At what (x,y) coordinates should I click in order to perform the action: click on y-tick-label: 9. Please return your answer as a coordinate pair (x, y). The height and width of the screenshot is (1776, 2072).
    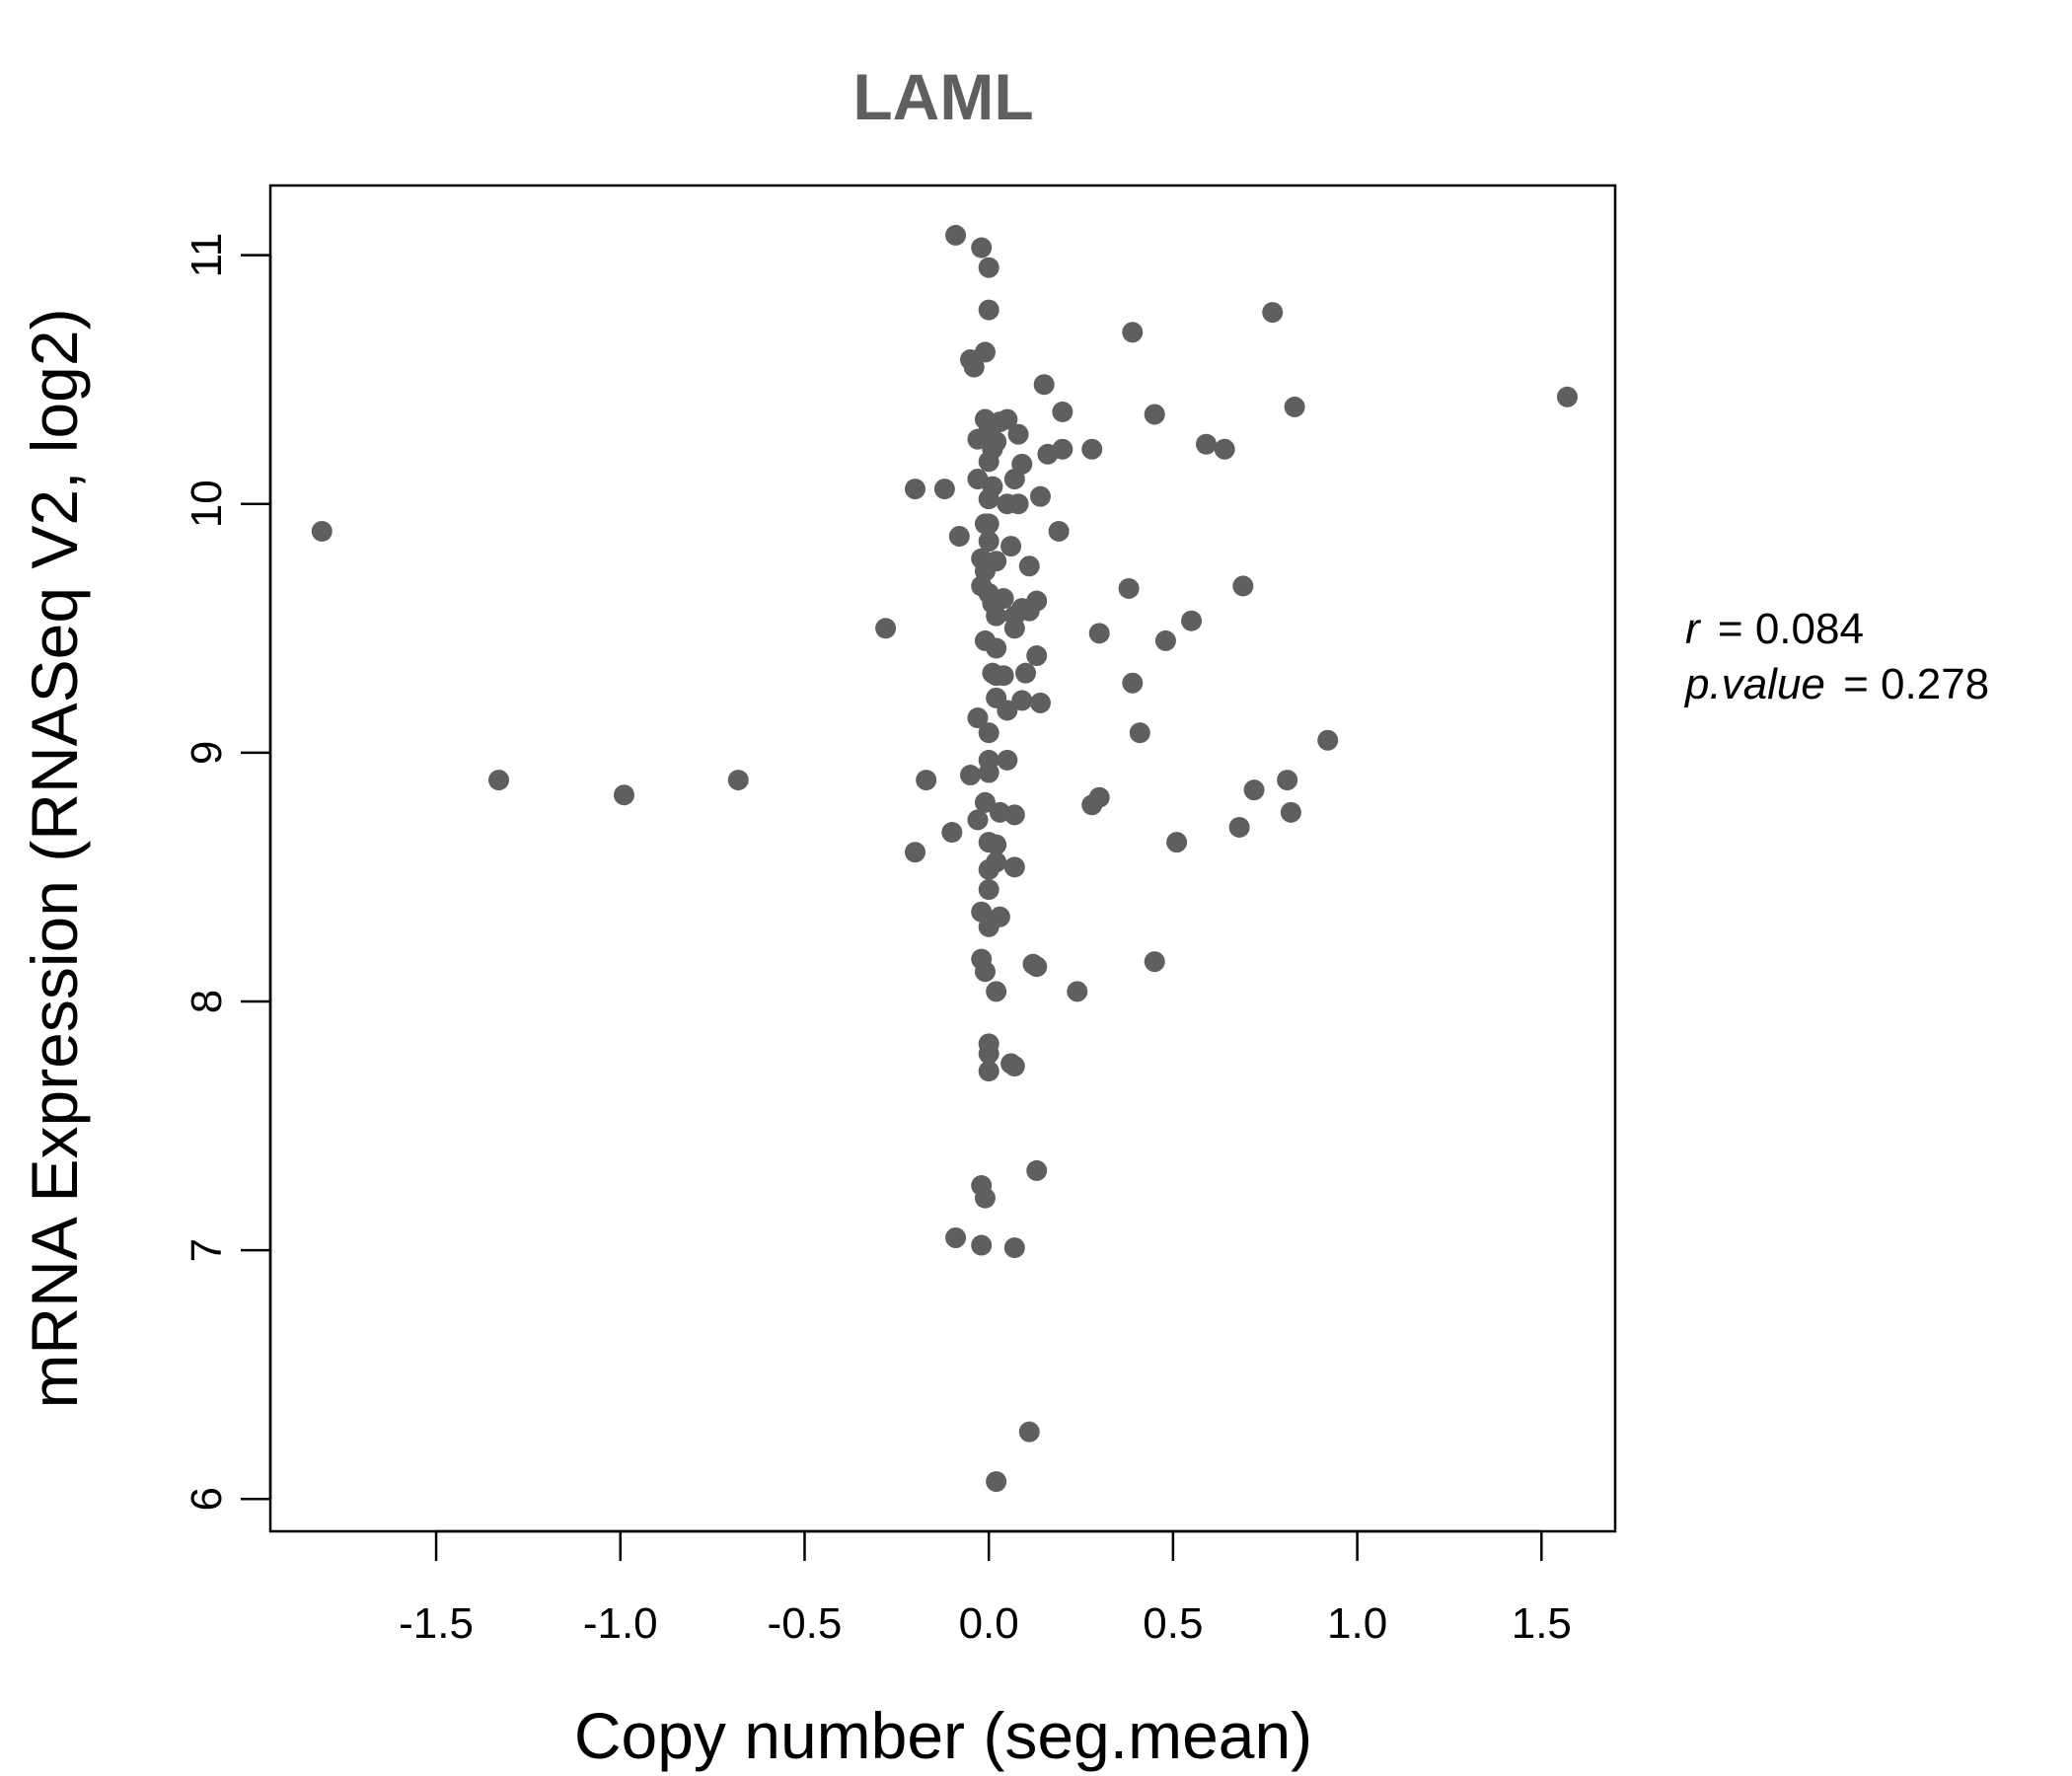
    Looking at the image, I should click on (207, 753).